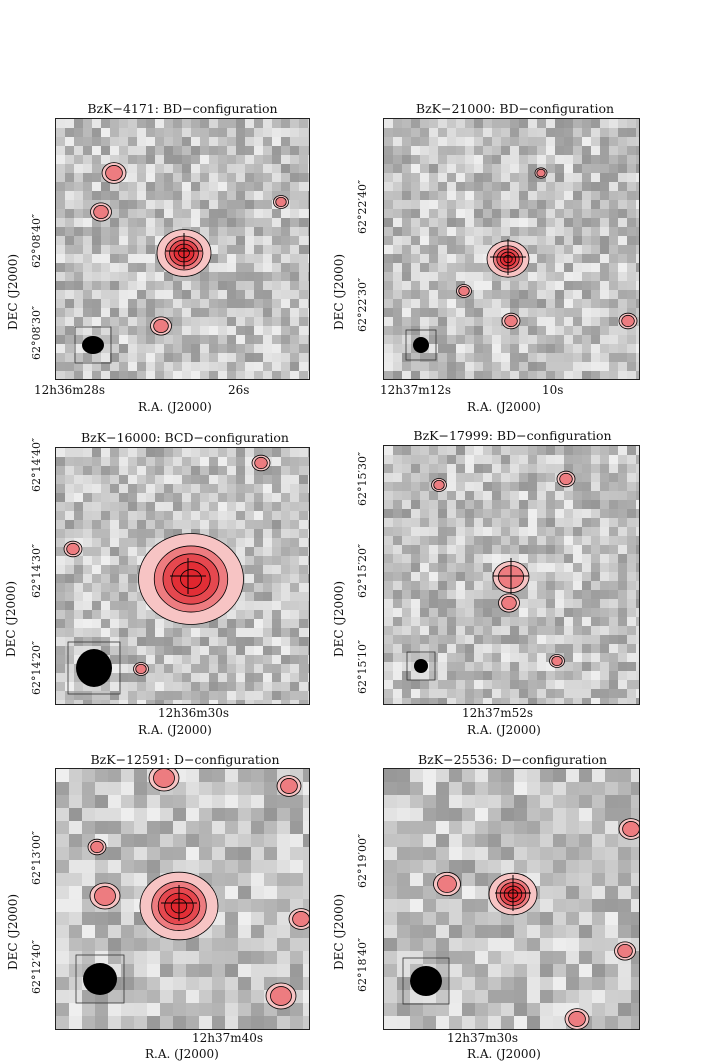 Image resolution: width=708 pixels, height=1061 pixels. I want to click on y-tick-label: 62°19′00″, so click(362, 860).